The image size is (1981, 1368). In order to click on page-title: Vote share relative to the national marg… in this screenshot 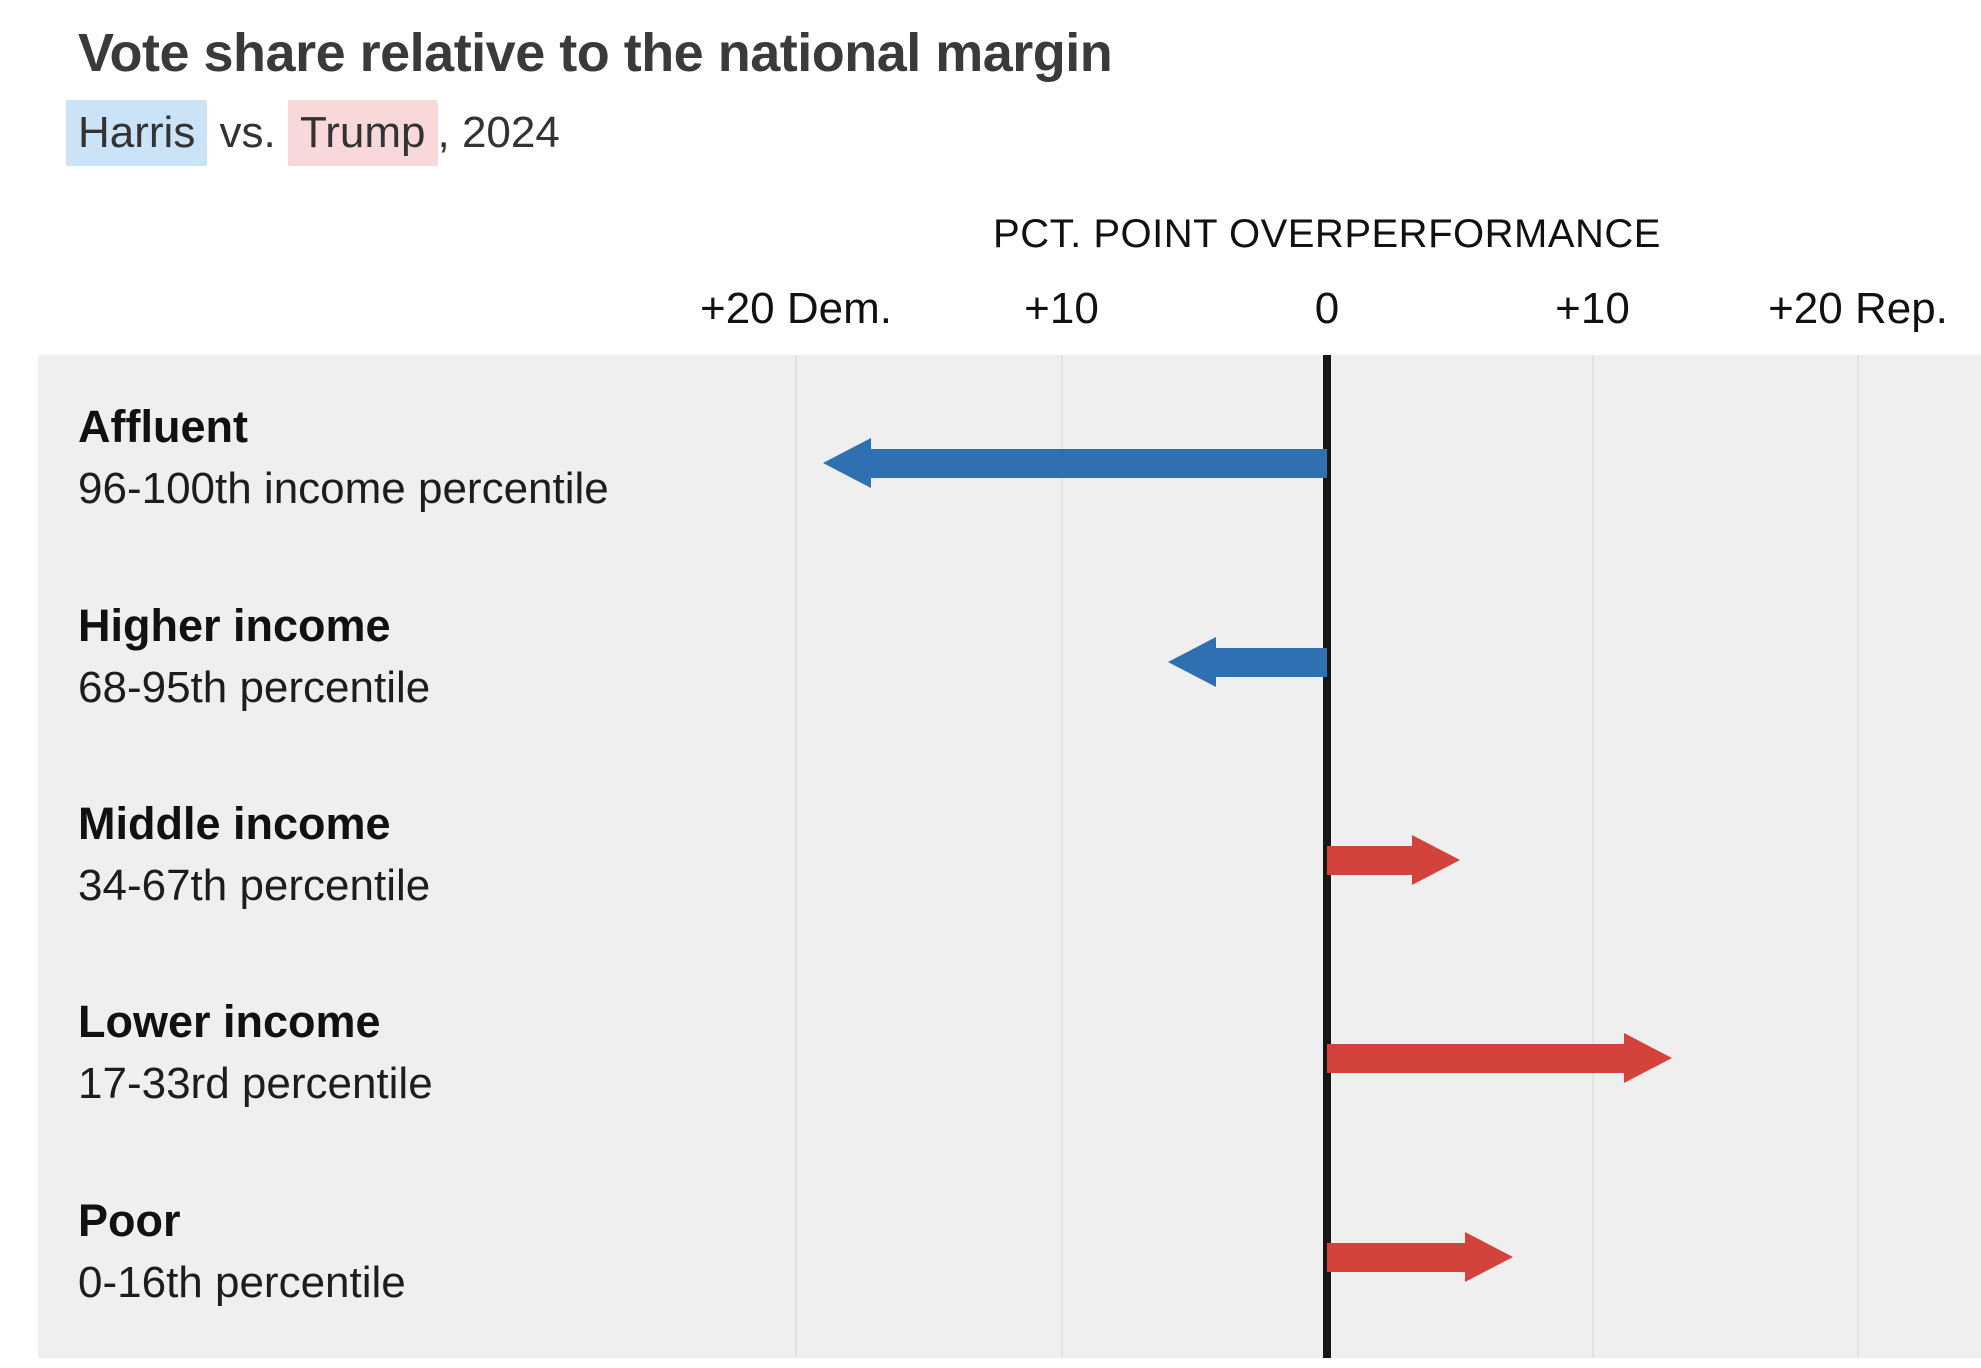, I will do `click(595, 53)`.